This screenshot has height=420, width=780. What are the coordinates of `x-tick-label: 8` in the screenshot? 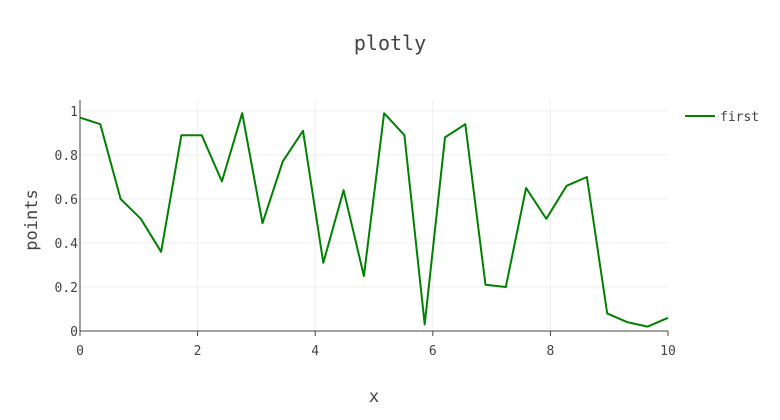 It's located at (550, 351).